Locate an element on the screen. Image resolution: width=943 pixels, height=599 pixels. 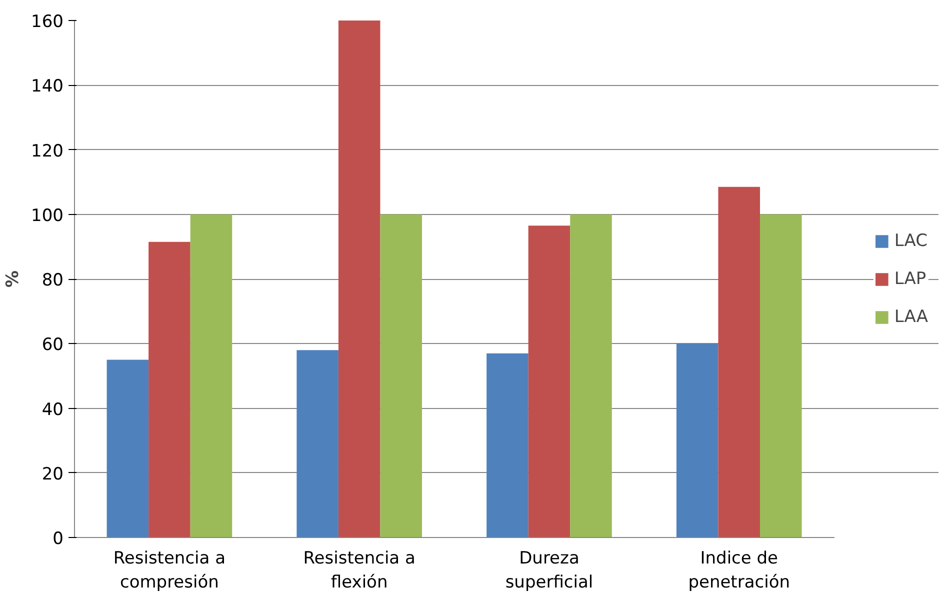
y-tick-label: 80 is located at coordinates (53, 280).